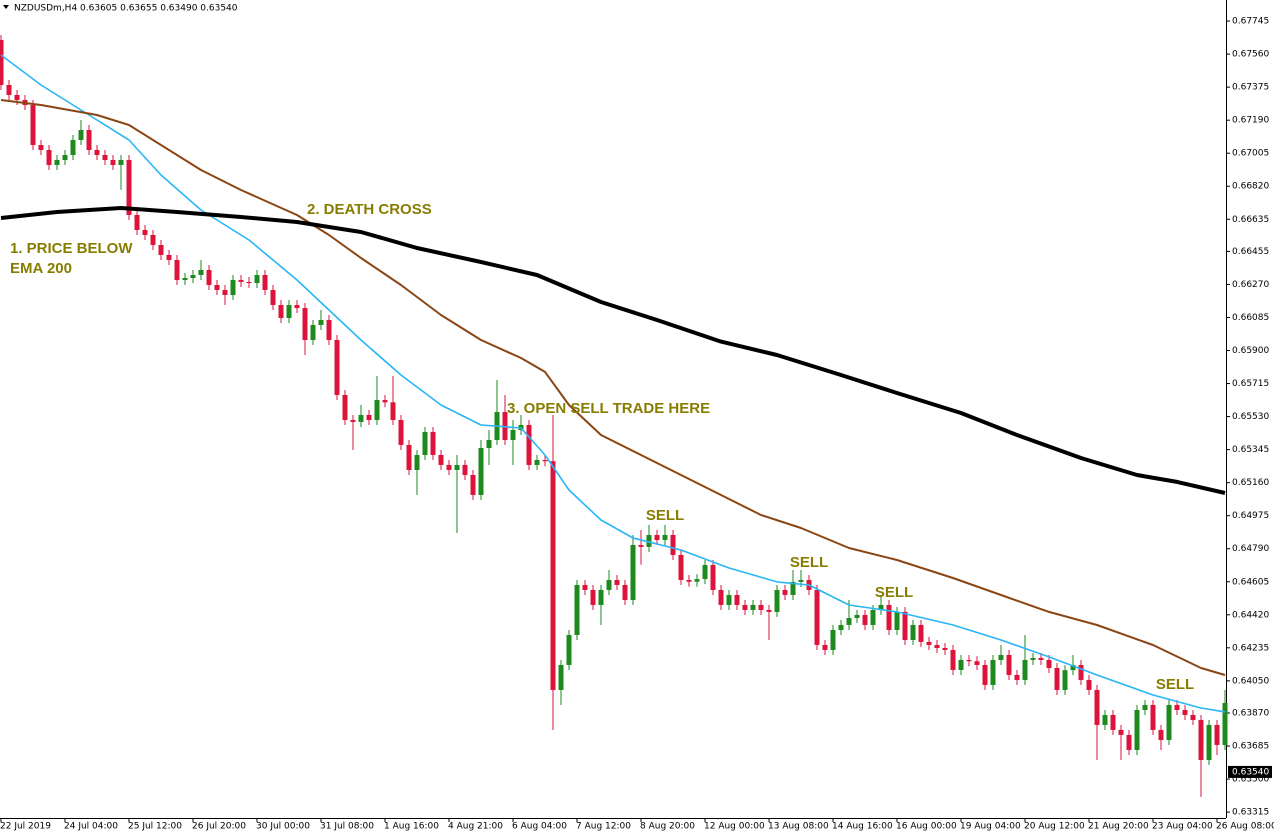 The height and width of the screenshot is (834, 1274). What do you see at coordinates (1250, 549) in the screenshot?
I see `y-tick-label: 0.64790` at bounding box center [1250, 549].